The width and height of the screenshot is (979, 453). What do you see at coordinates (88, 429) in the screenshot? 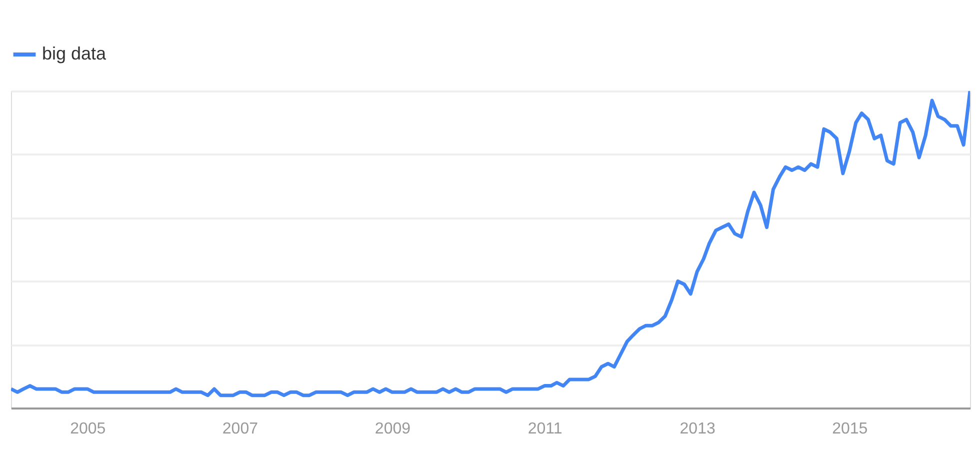
I see `x-tick-label: 2005` at bounding box center [88, 429].